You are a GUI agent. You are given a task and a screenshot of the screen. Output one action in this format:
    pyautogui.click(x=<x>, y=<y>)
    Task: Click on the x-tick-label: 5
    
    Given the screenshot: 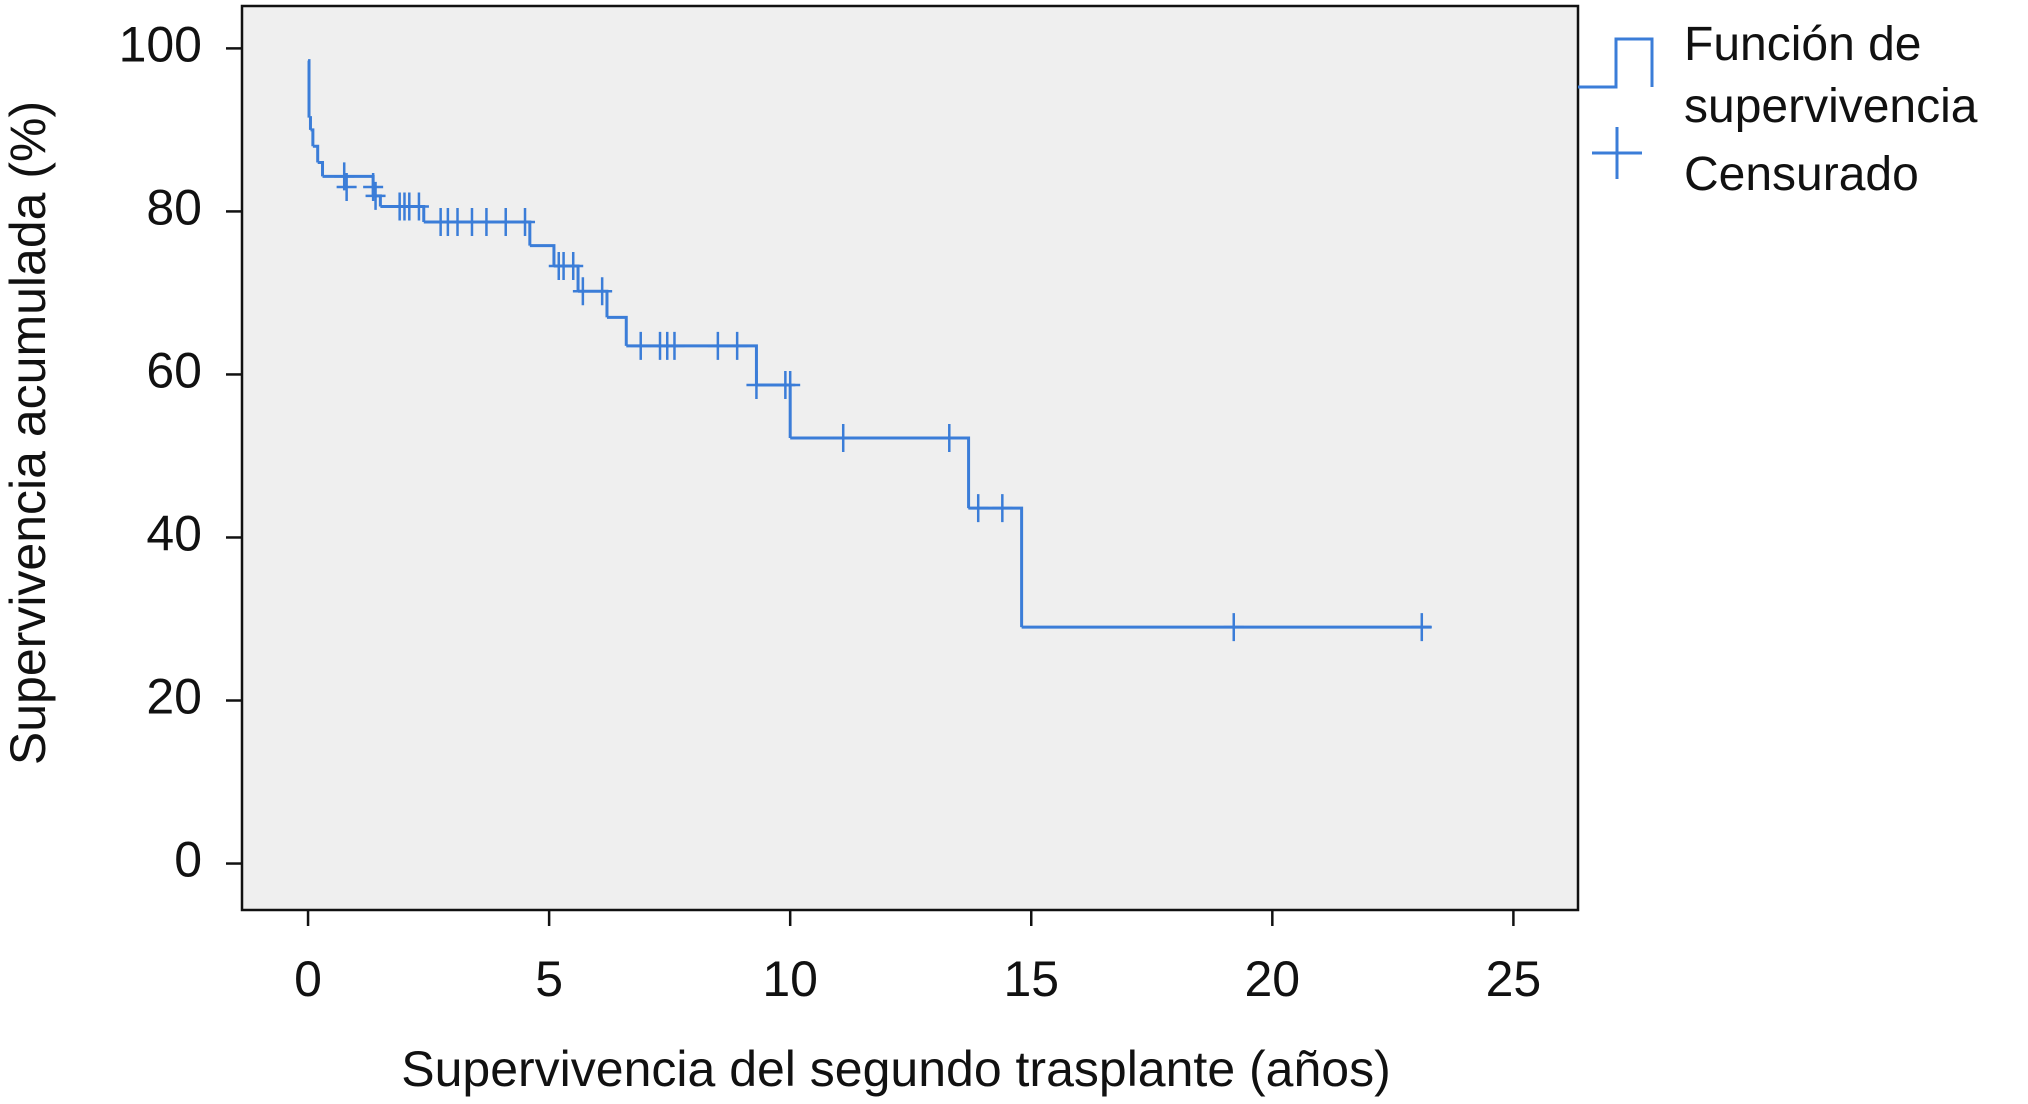 What is the action you would take?
    pyautogui.click(x=549, y=979)
    